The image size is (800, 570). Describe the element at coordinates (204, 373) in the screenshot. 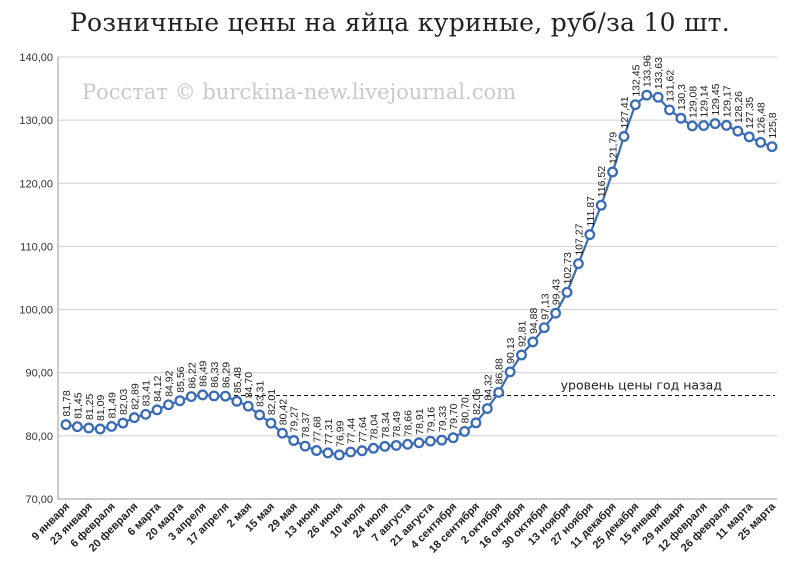

I see `data-label: 86,49` at that location.